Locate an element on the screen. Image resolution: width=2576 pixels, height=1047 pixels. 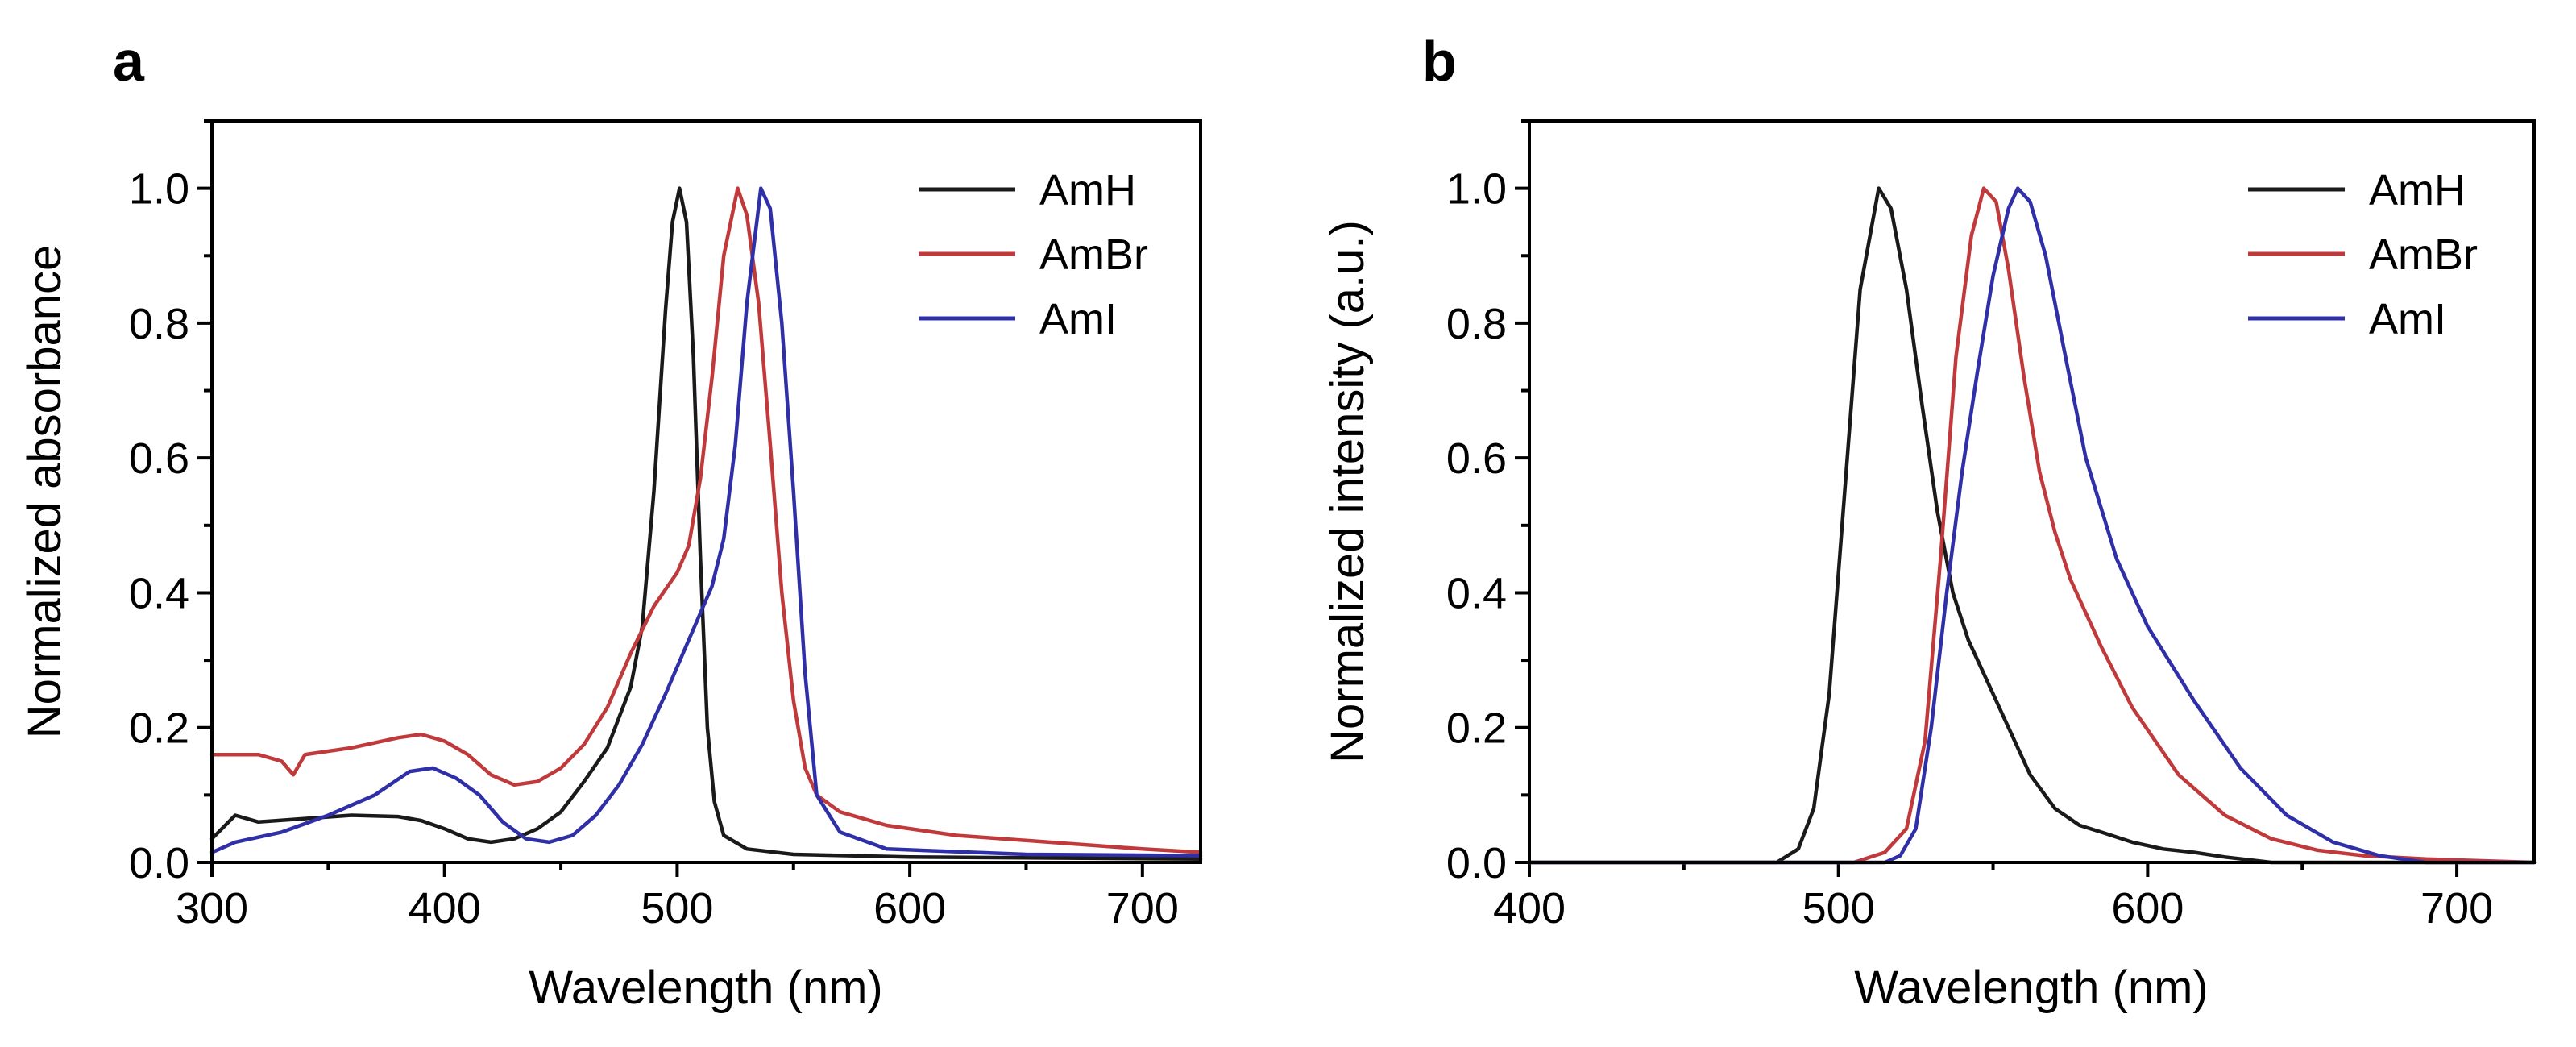
b-x-tick-label: 700 is located at coordinates (2456, 908).